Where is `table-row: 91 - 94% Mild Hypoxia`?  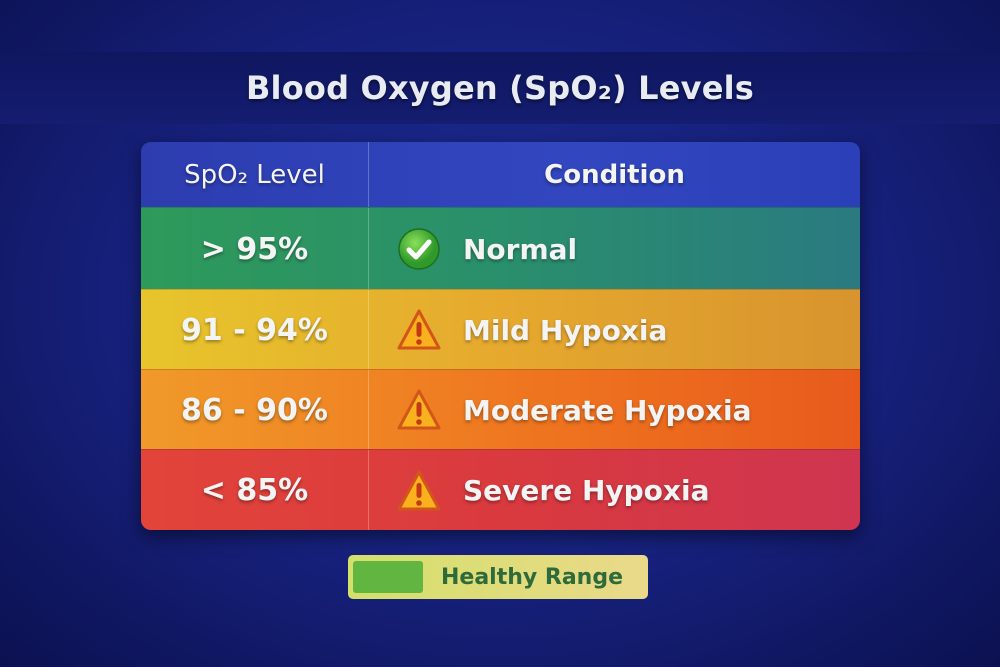 table-row: 91 - 94% Mild Hypoxia is located at coordinates (500, 329).